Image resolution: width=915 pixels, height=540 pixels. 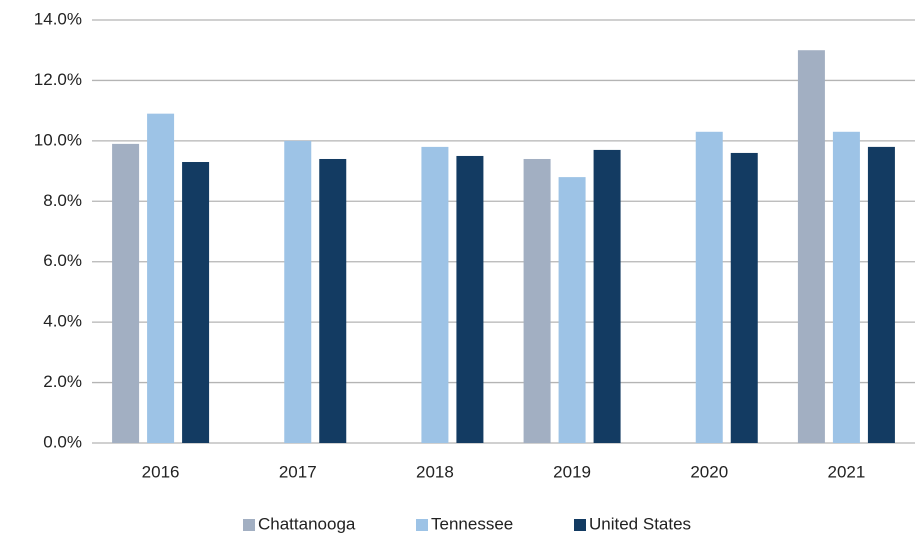 I want to click on y-tick-label: 2.0%, so click(x=62, y=381).